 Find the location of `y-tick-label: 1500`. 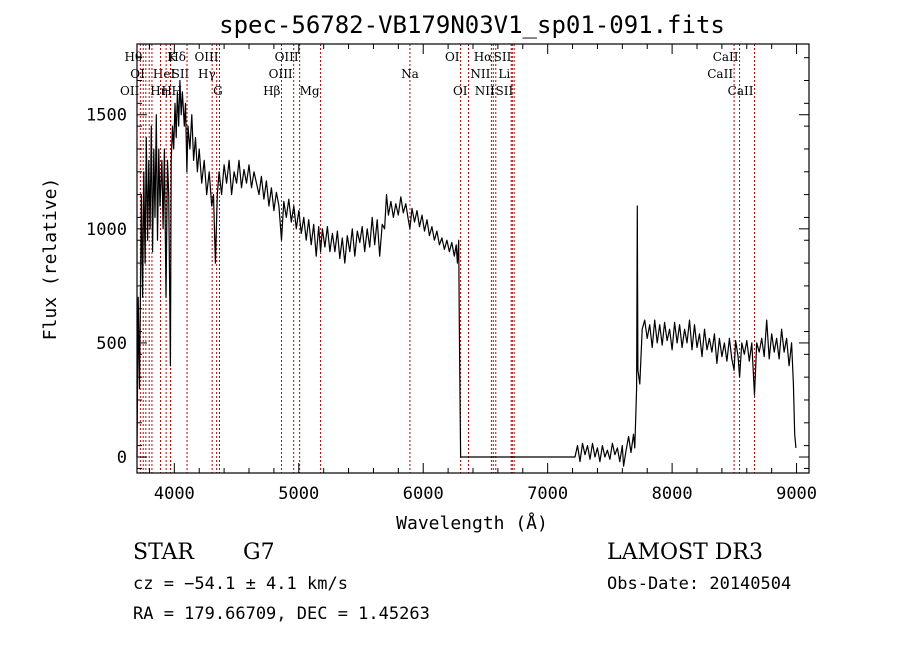

y-tick-label: 1500 is located at coordinates (106, 116).